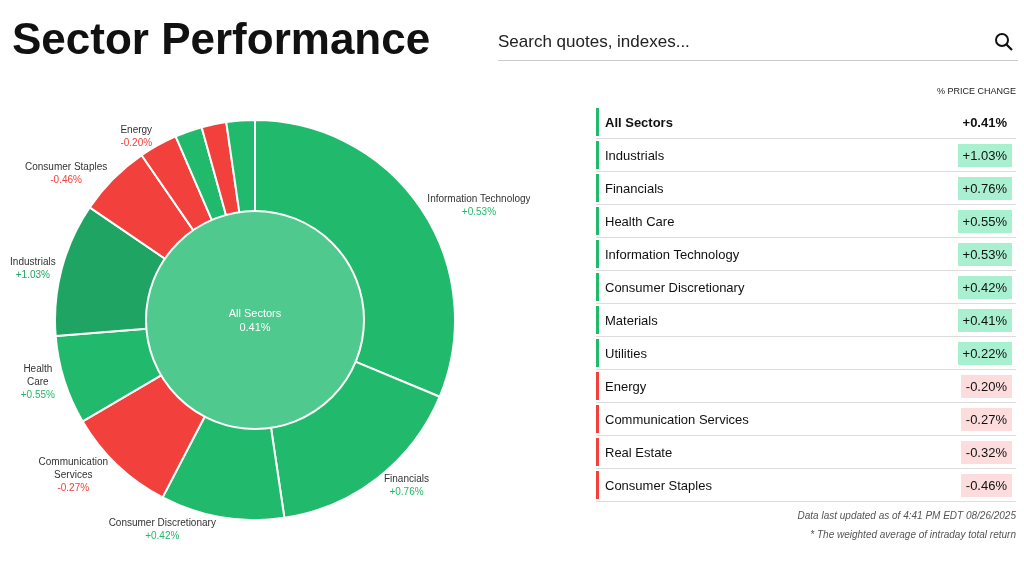 This screenshot has height=565, width=1024. What do you see at coordinates (221, 39) in the screenshot?
I see `chart-title: Sector Performance` at bounding box center [221, 39].